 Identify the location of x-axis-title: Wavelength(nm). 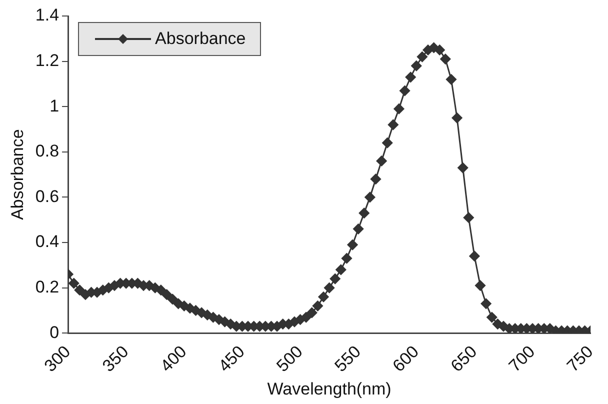
(329, 388).